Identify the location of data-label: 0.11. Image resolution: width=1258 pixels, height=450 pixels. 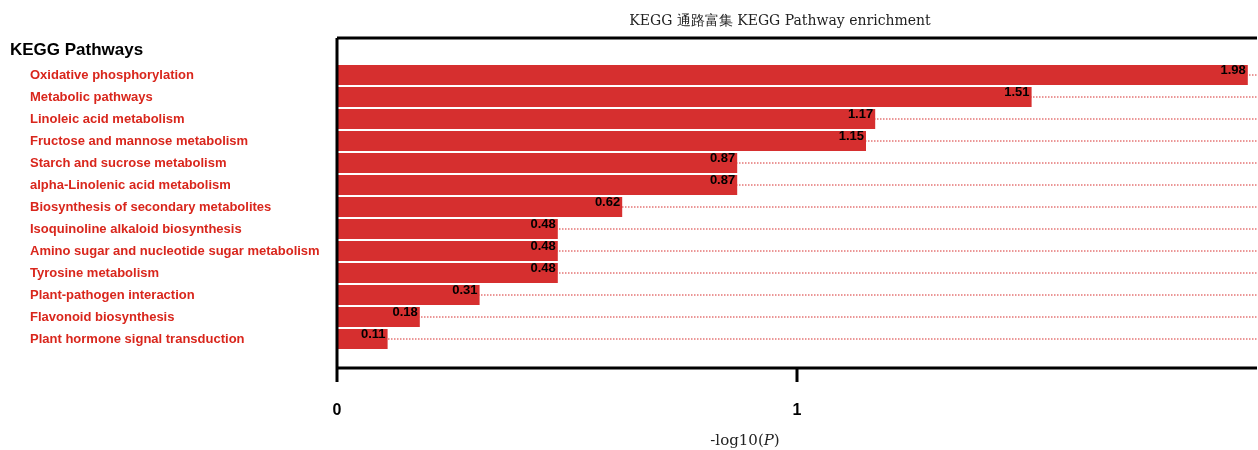
(373, 333).